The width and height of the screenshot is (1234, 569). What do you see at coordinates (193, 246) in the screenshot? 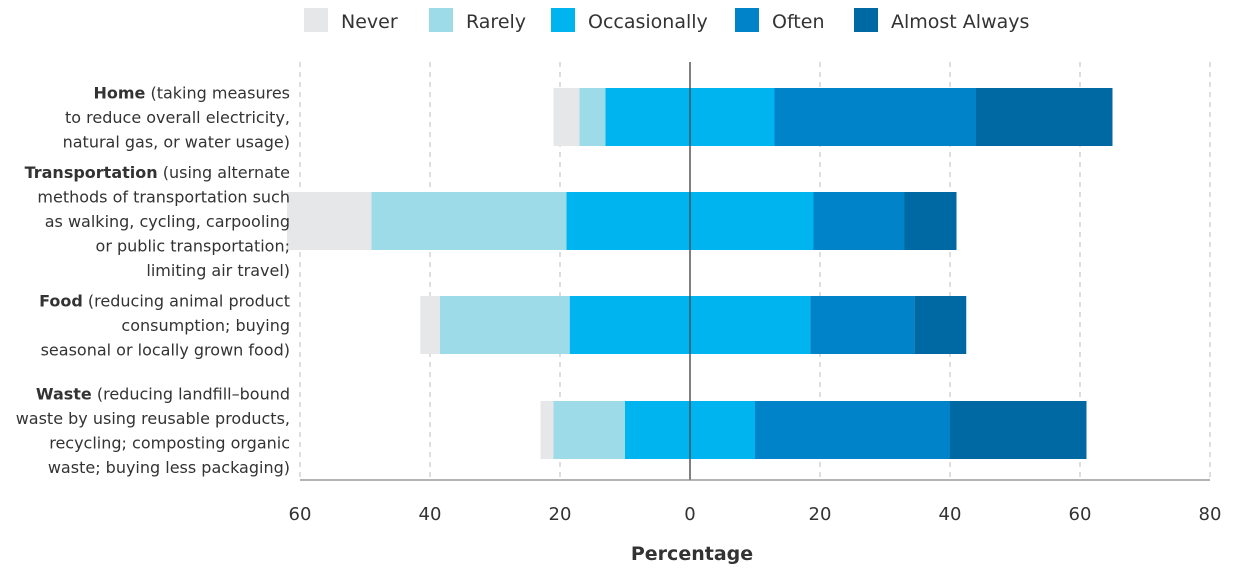
I see `category-label-line: or public transportation;` at bounding box center [193, 246].